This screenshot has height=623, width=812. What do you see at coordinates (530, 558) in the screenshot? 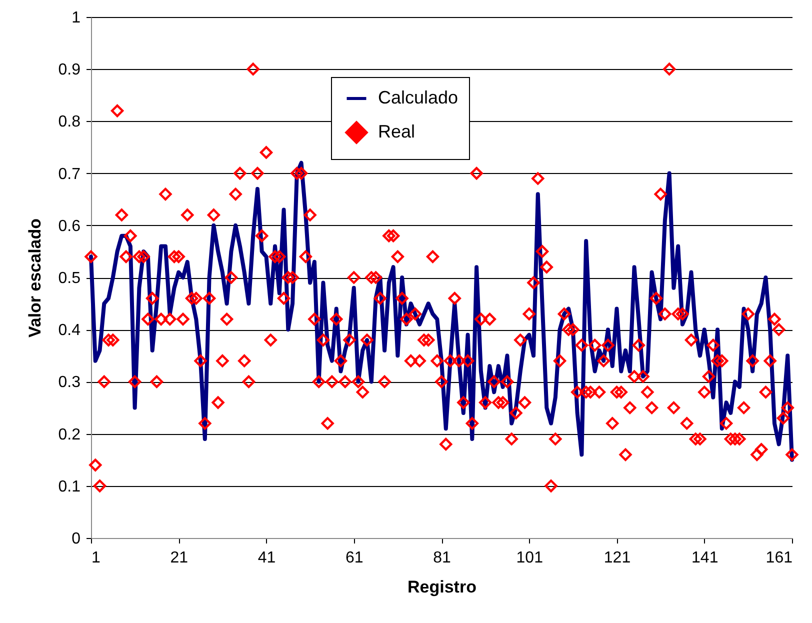
I see `x-tick-label: 101` at bounding box center [530, 558].